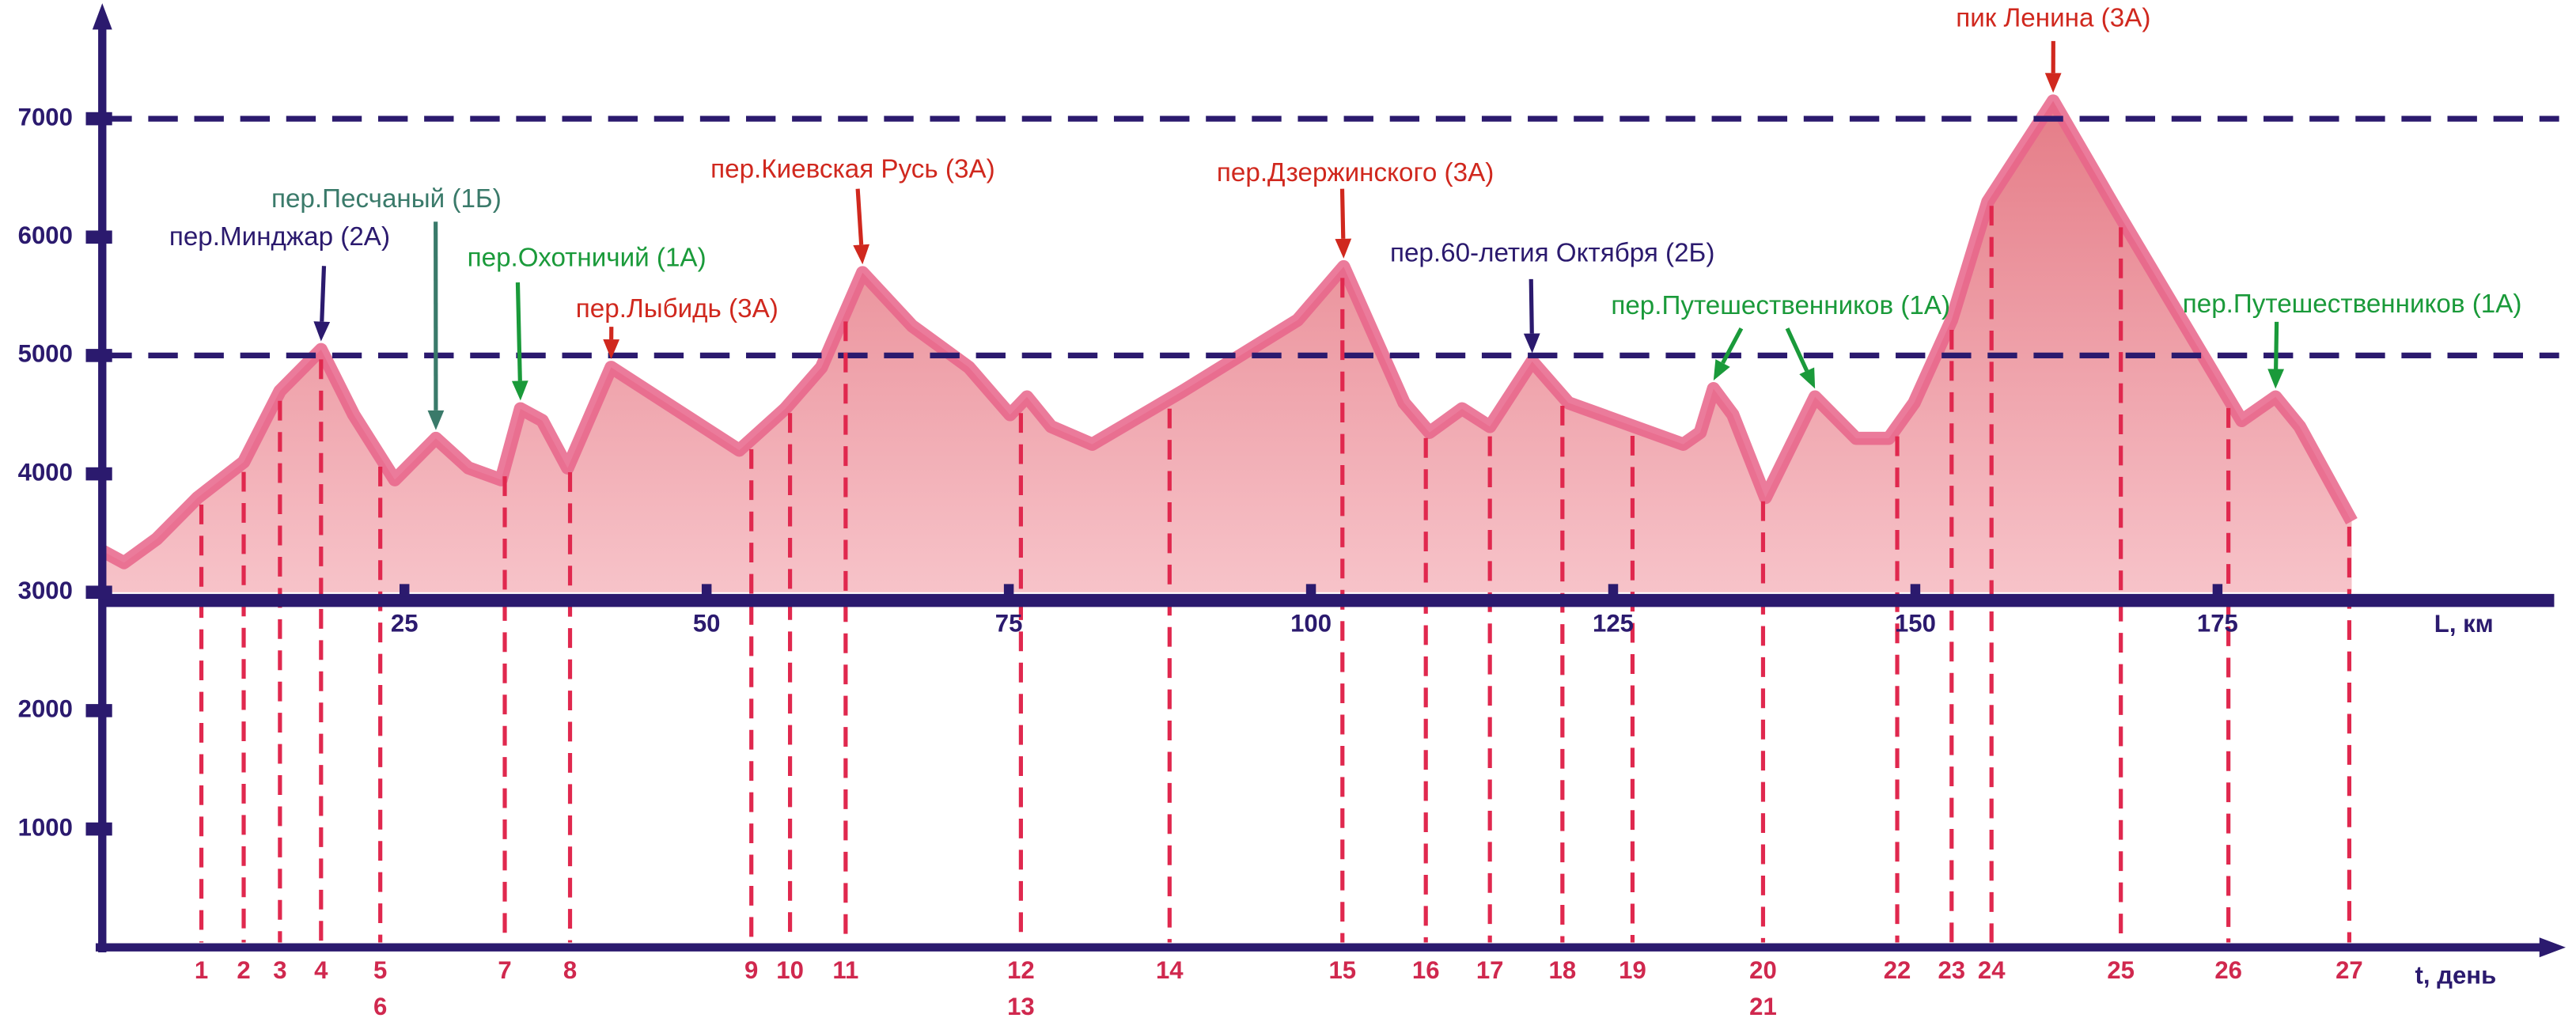 The width and height of the screenshot is (2576, 1018). Describe the element at coordinates (1632, 970) in the screenshot. I see `day-label: 19` at that location.